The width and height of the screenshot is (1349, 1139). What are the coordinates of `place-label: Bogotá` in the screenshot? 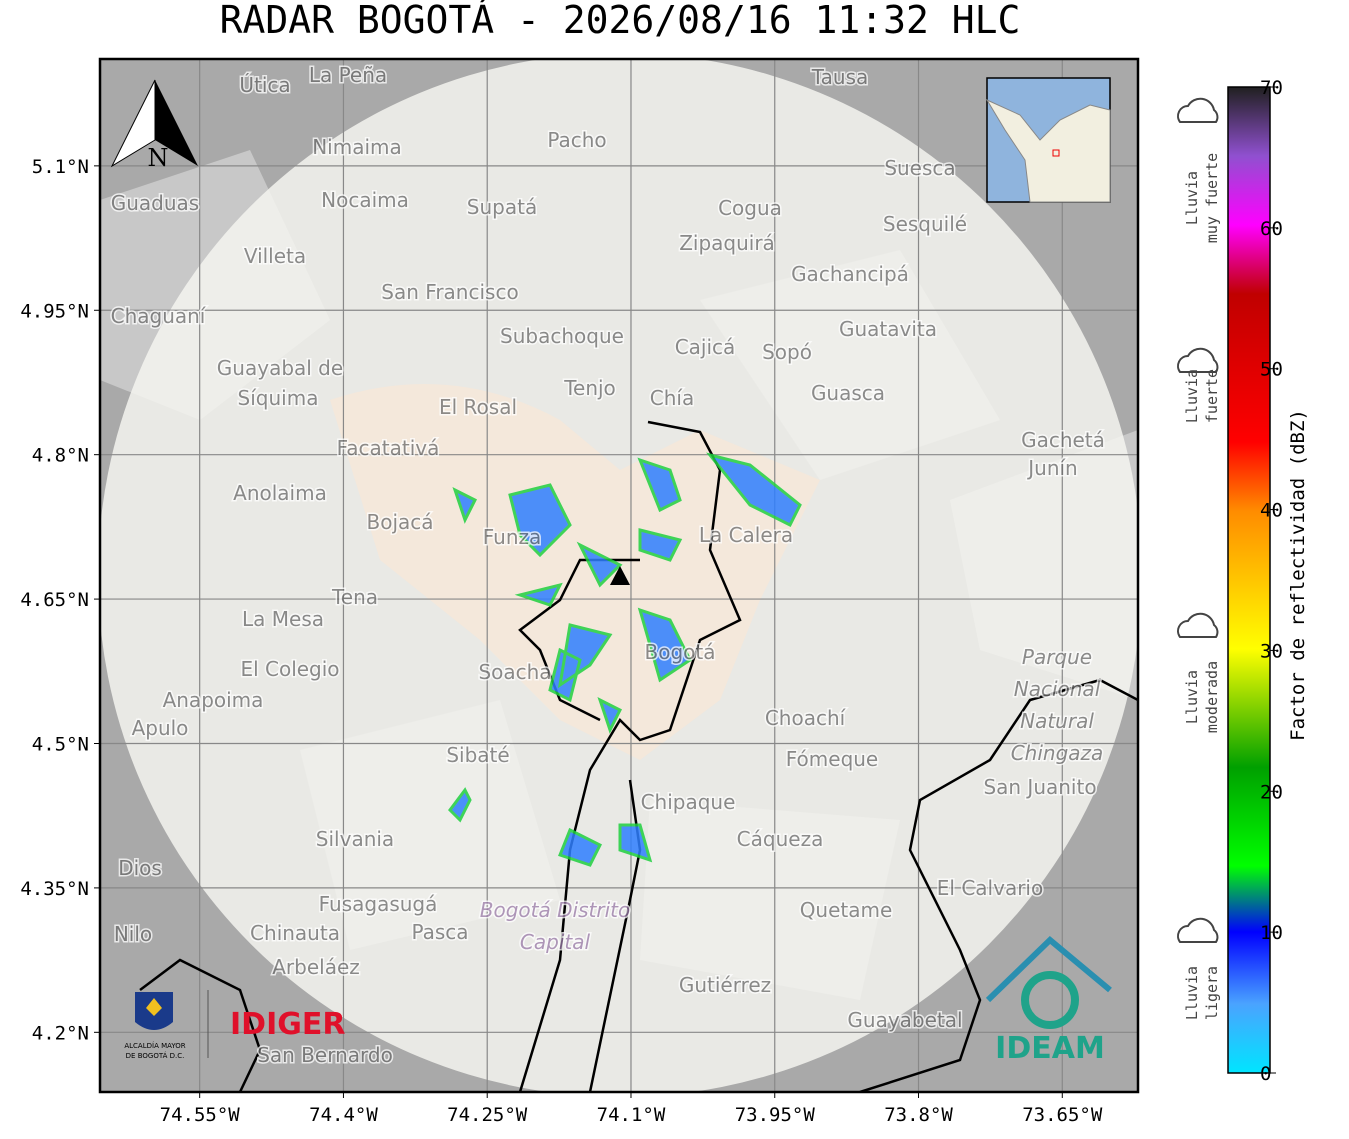 It's located at (680, 652).